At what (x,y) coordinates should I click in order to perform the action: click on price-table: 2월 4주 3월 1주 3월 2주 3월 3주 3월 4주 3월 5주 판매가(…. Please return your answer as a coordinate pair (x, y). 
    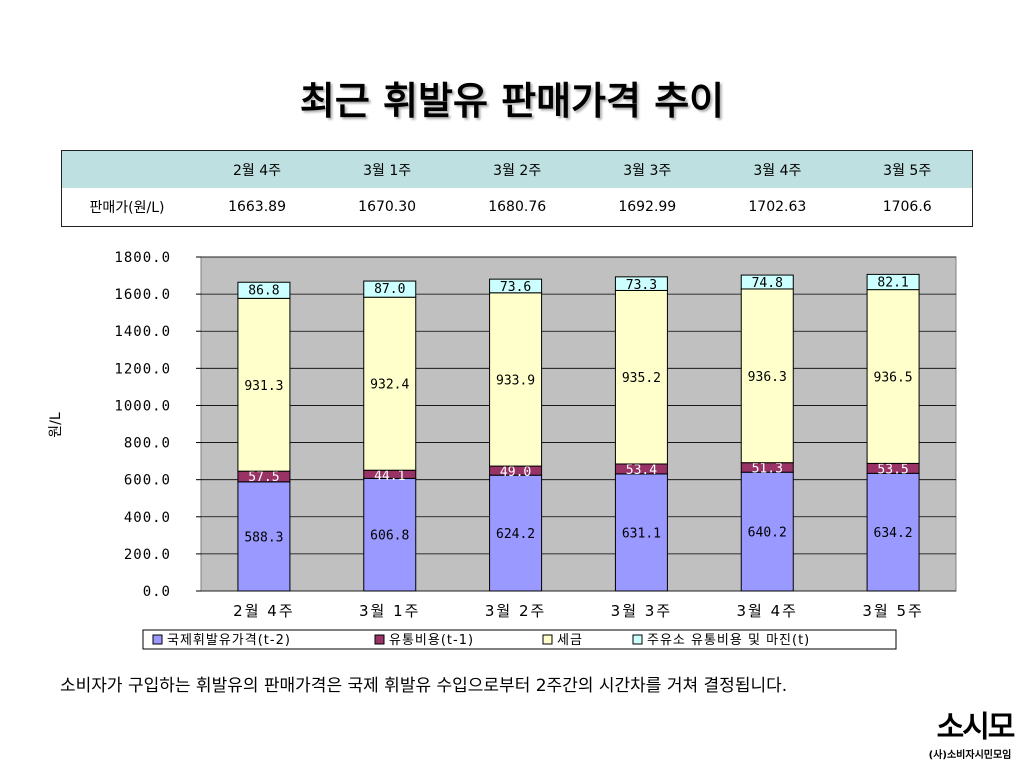
    Looking at the image, I should click on (517, 188).